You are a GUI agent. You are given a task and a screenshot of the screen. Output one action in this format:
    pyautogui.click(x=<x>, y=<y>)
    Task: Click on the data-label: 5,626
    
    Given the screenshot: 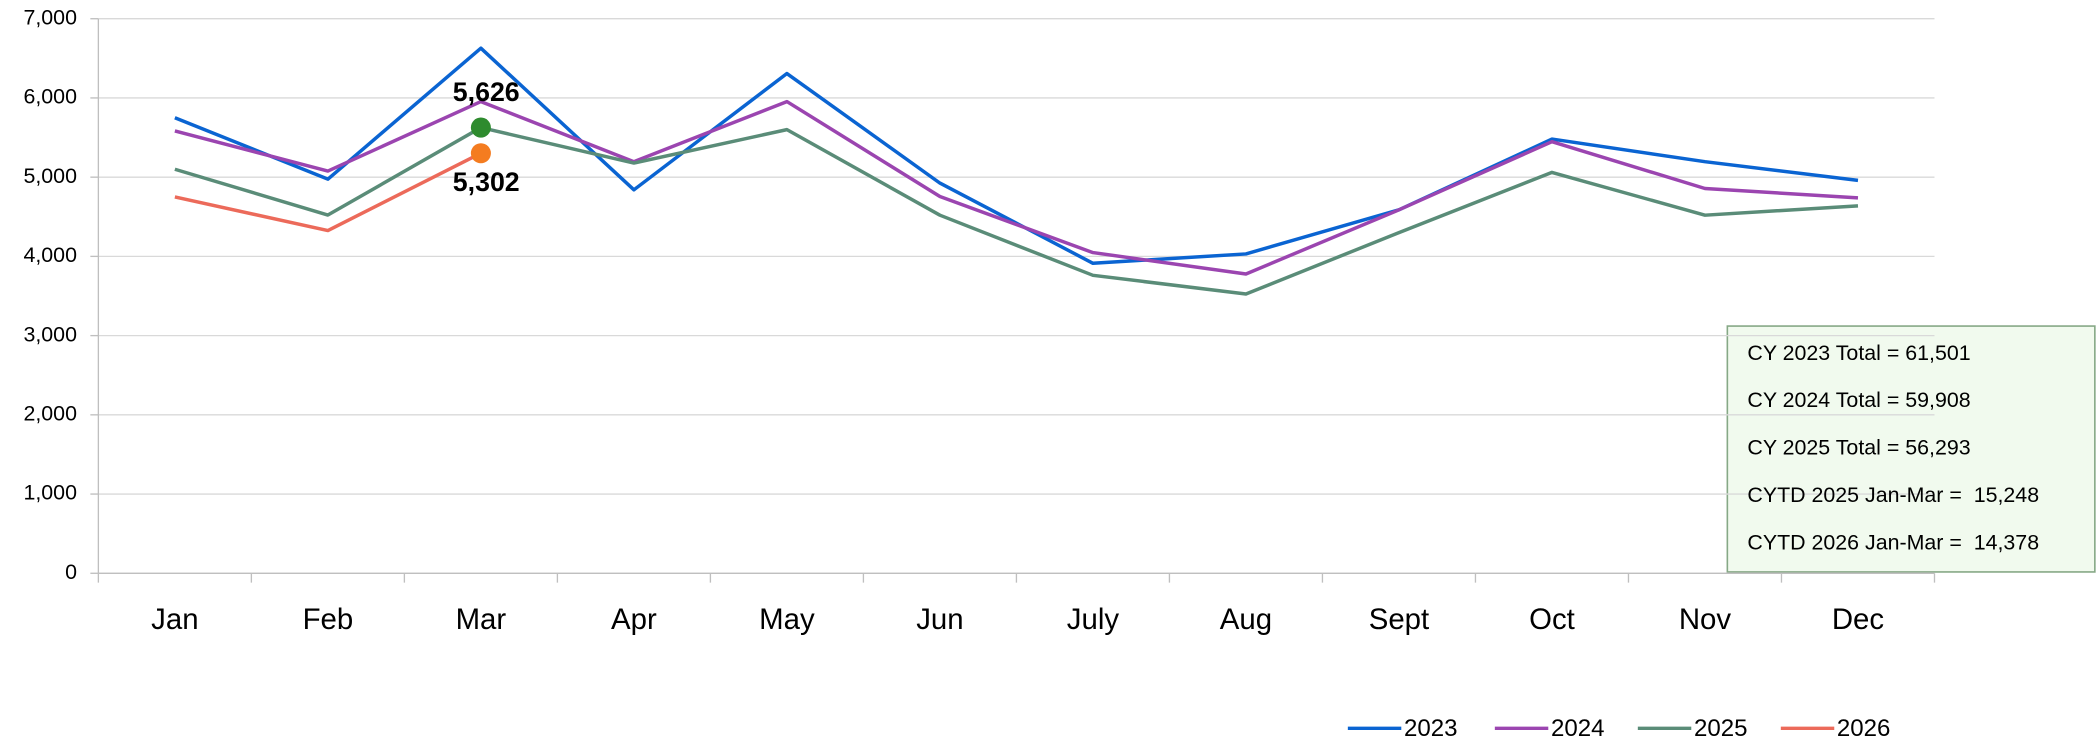 What is the action you would take?
    pyautogui.click(x=486, y=92)
    